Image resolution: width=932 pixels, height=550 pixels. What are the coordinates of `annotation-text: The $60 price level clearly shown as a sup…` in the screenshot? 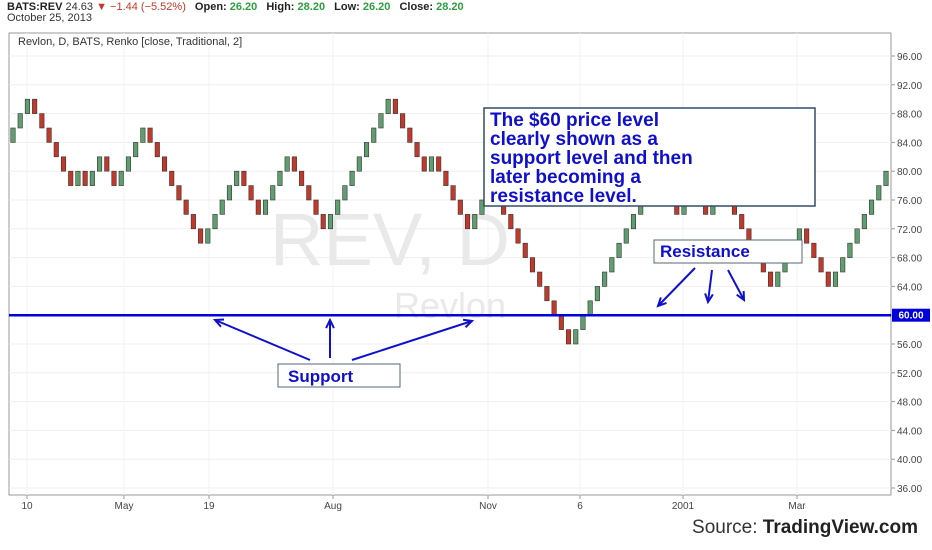 It's located at (591, 158).